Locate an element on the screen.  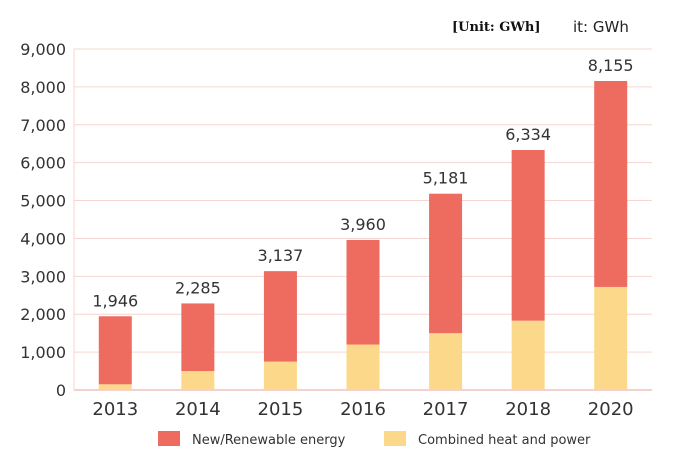
y-tick-label: 2,000 is located at coordinates (43, 314).